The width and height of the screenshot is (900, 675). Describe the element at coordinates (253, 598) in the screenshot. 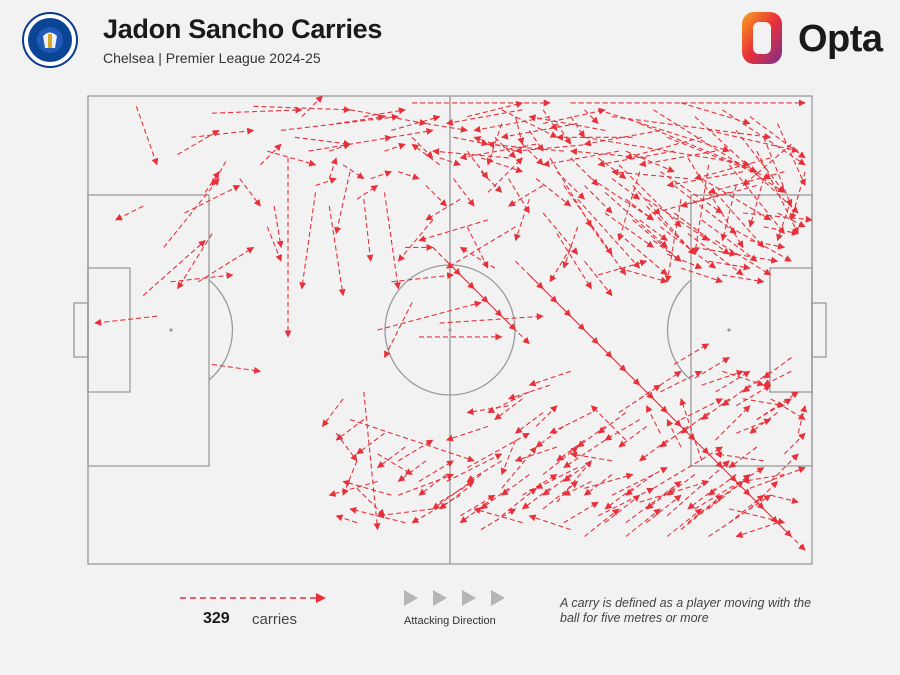

I see `carry-legend-arrow-icon` at that location.